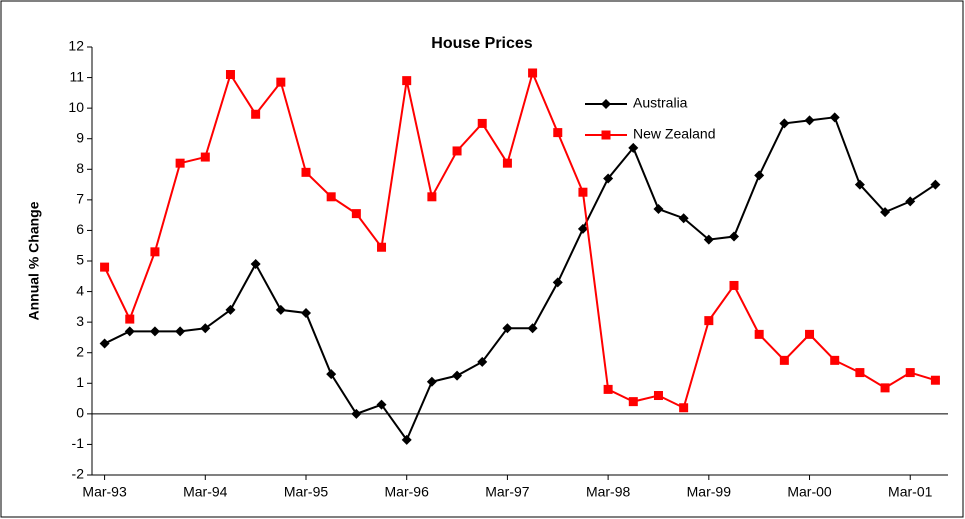 The image size is (965, 519). Describe the element at coordinates (205, 492) in the screenshot. I see `x-tick-label: Mar-94` at that location.